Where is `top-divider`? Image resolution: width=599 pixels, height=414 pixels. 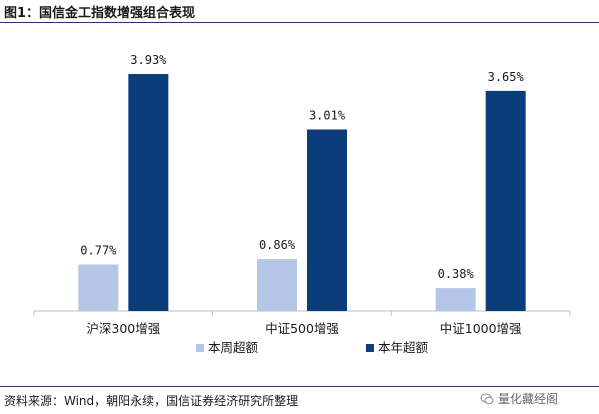
top-divider is located at coordinates (299, 22).